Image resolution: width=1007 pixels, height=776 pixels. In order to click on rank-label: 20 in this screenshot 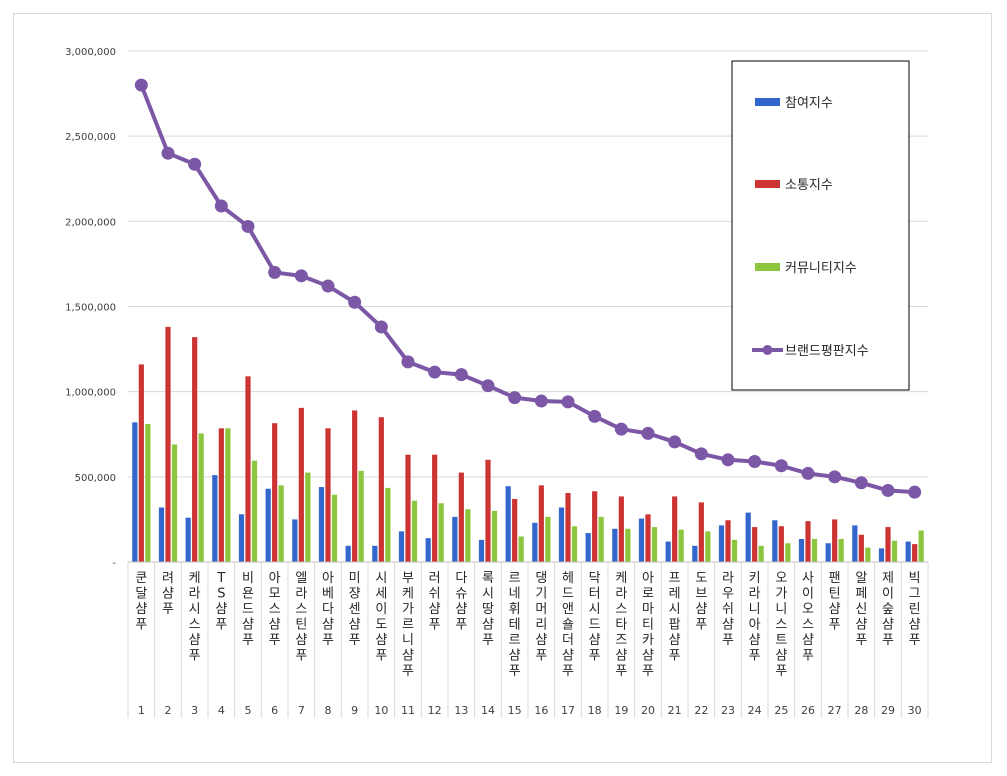, I will do `click(648, 710)`.